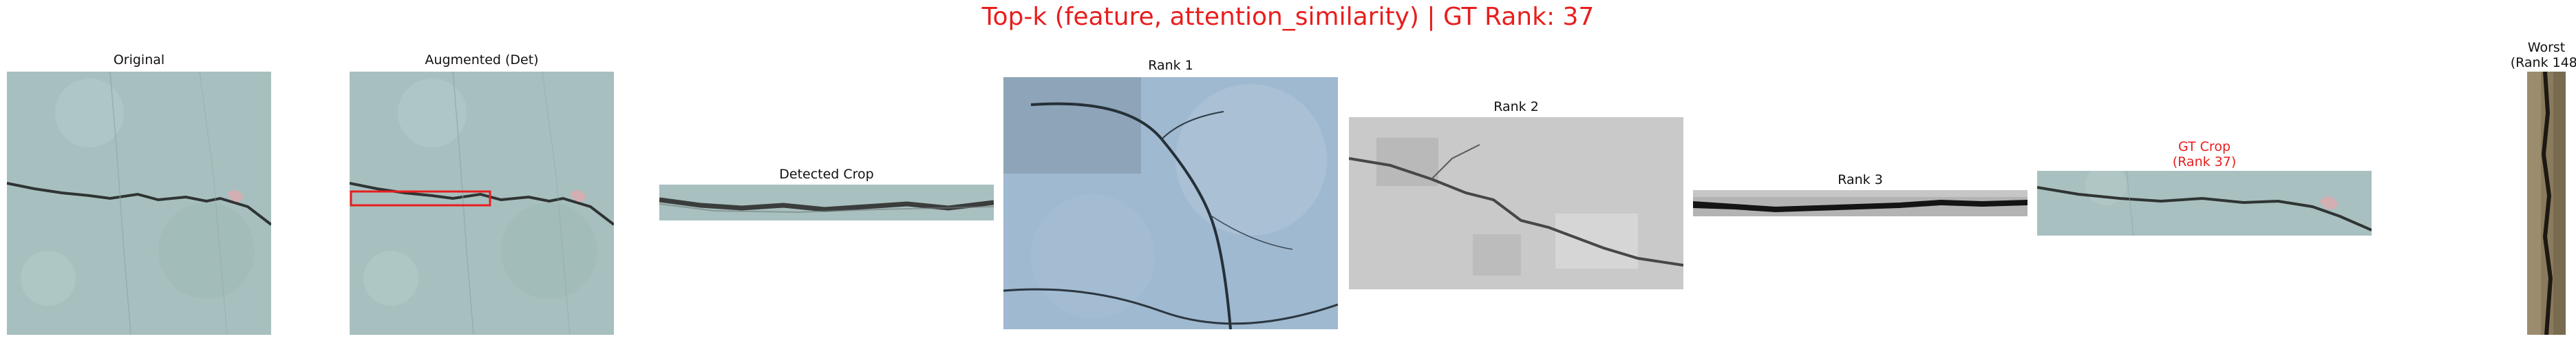 The height and width of the screenshot is (341, 2576). Describe the element at coordinates (2543, 55) in the screenshot. I see `caption-worst: Worst (Rank 148)` at that location.